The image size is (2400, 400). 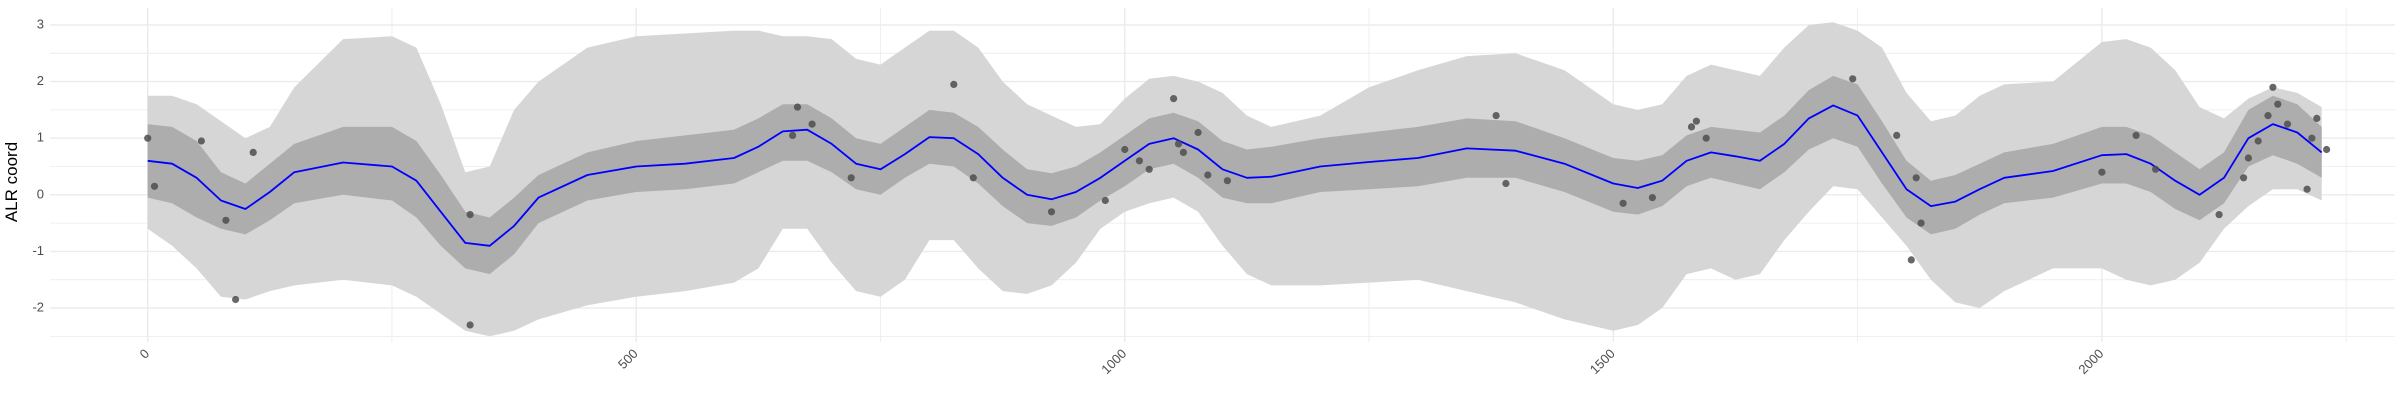 What do you see at coordinates (11, 182) in the screenshot?
I see `y-axis-title: ALR coord` at bounding box center [11, 182].